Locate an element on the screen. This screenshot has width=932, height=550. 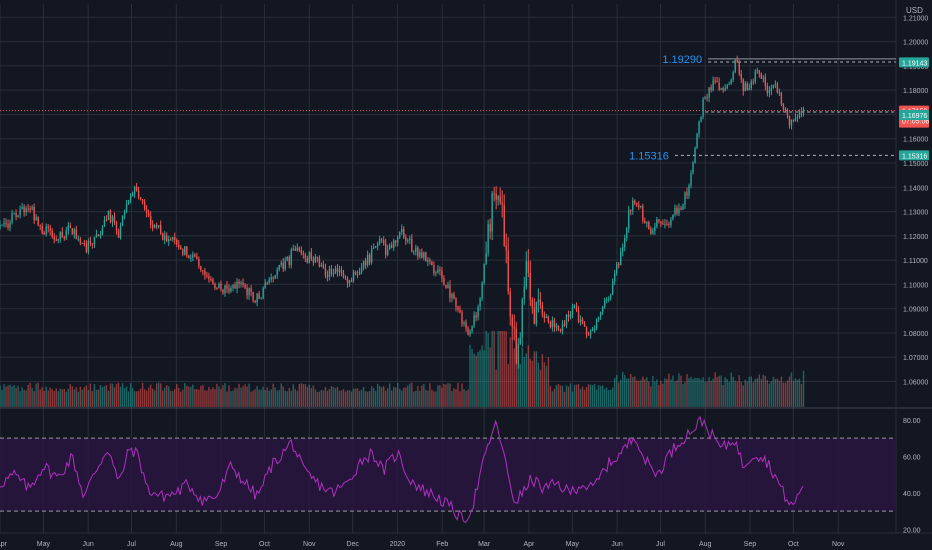
price-tick-label: 1.16000 is located at coordinates (915, 140).